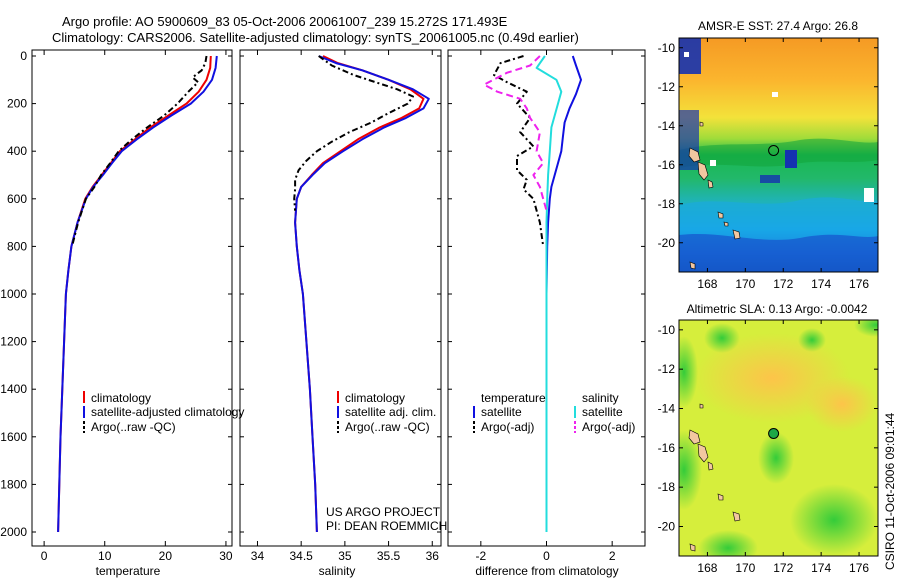  Describe the element at coordinates (707, 568) in the screenshot. I see `sla-lon-tick-label: 168` at that location.